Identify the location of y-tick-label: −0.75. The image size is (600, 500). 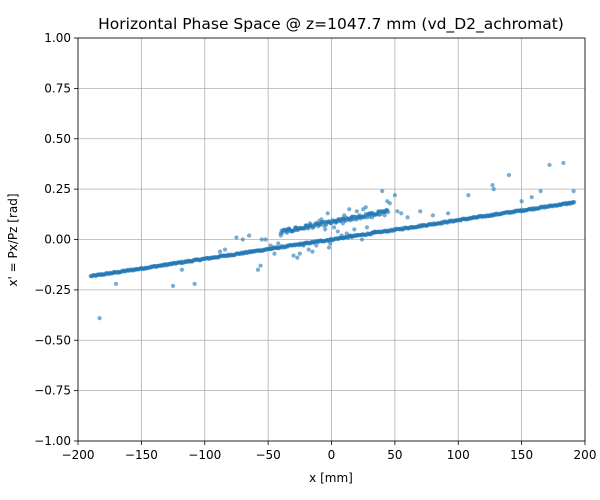
(52, 391).